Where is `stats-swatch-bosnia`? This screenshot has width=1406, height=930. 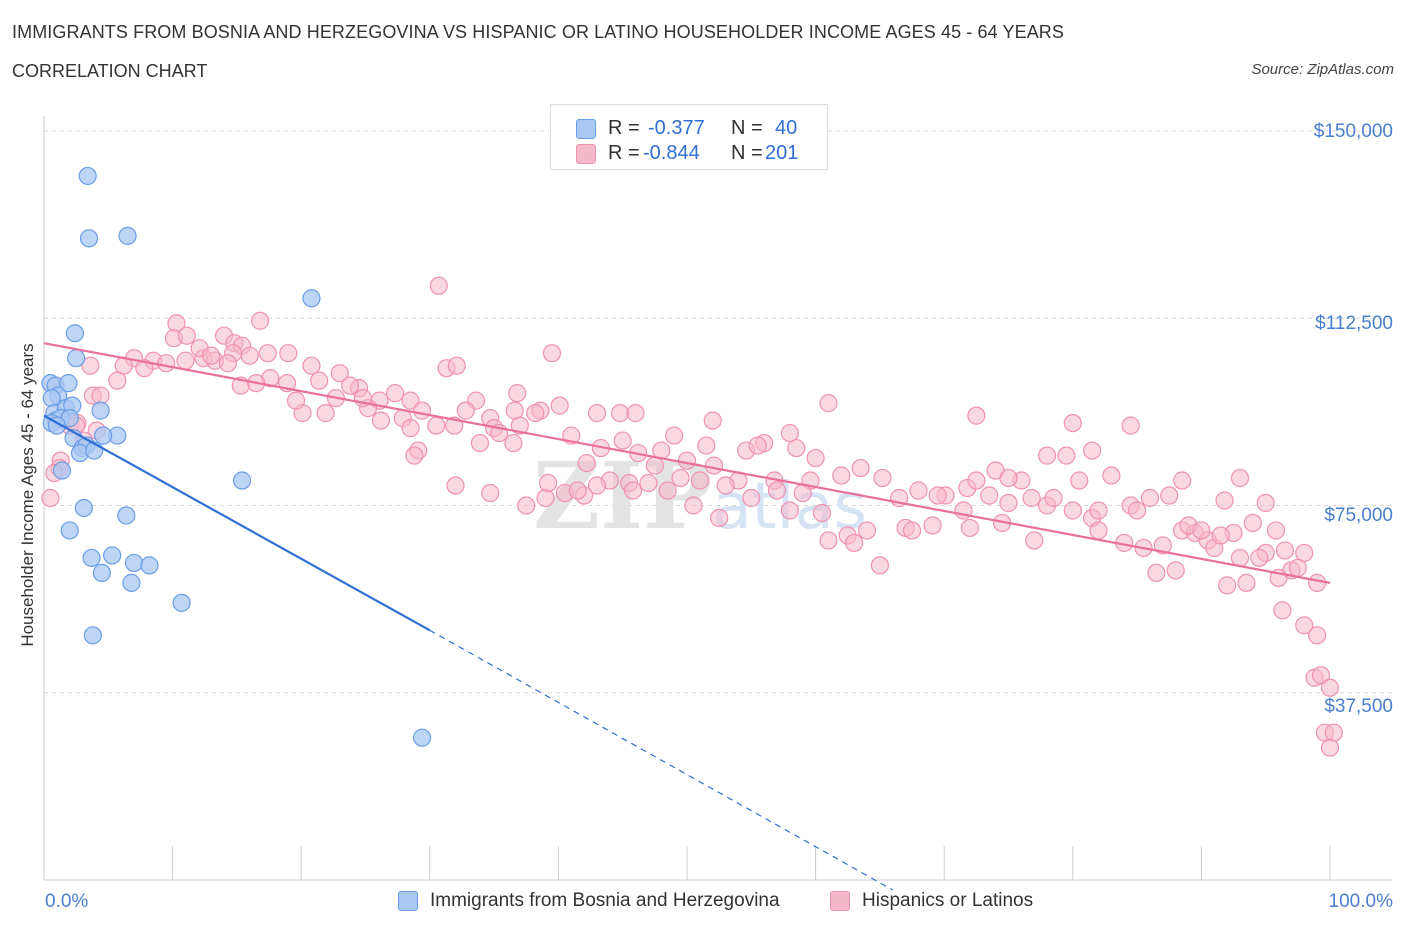 stats-swatch-bosnia is located at coordinates (586, 129).